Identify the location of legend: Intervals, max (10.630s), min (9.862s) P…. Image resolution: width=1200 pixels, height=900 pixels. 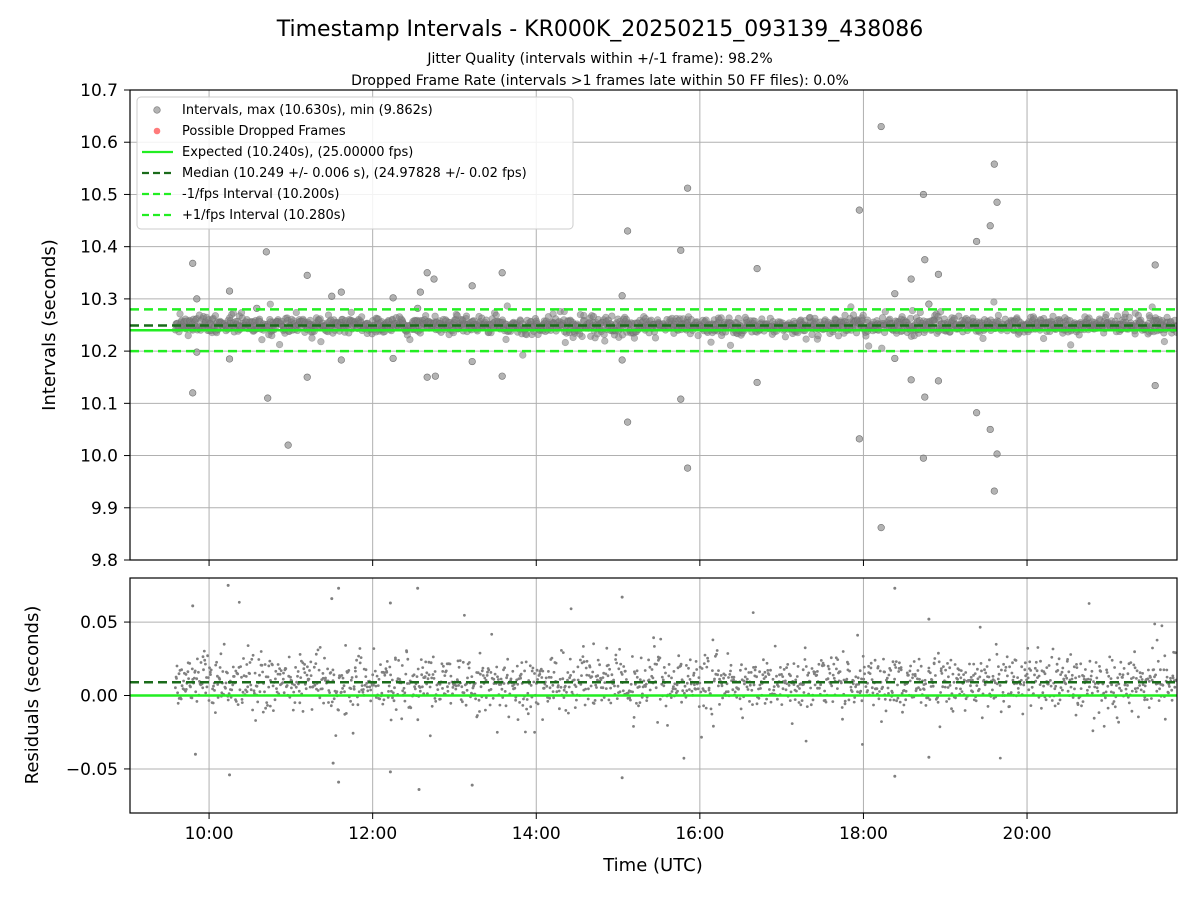
(355, 163).